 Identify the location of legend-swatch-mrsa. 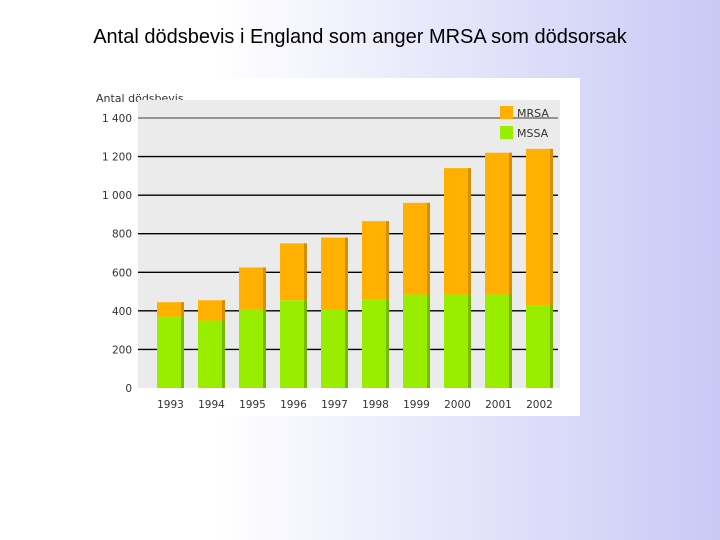
(506, 112).